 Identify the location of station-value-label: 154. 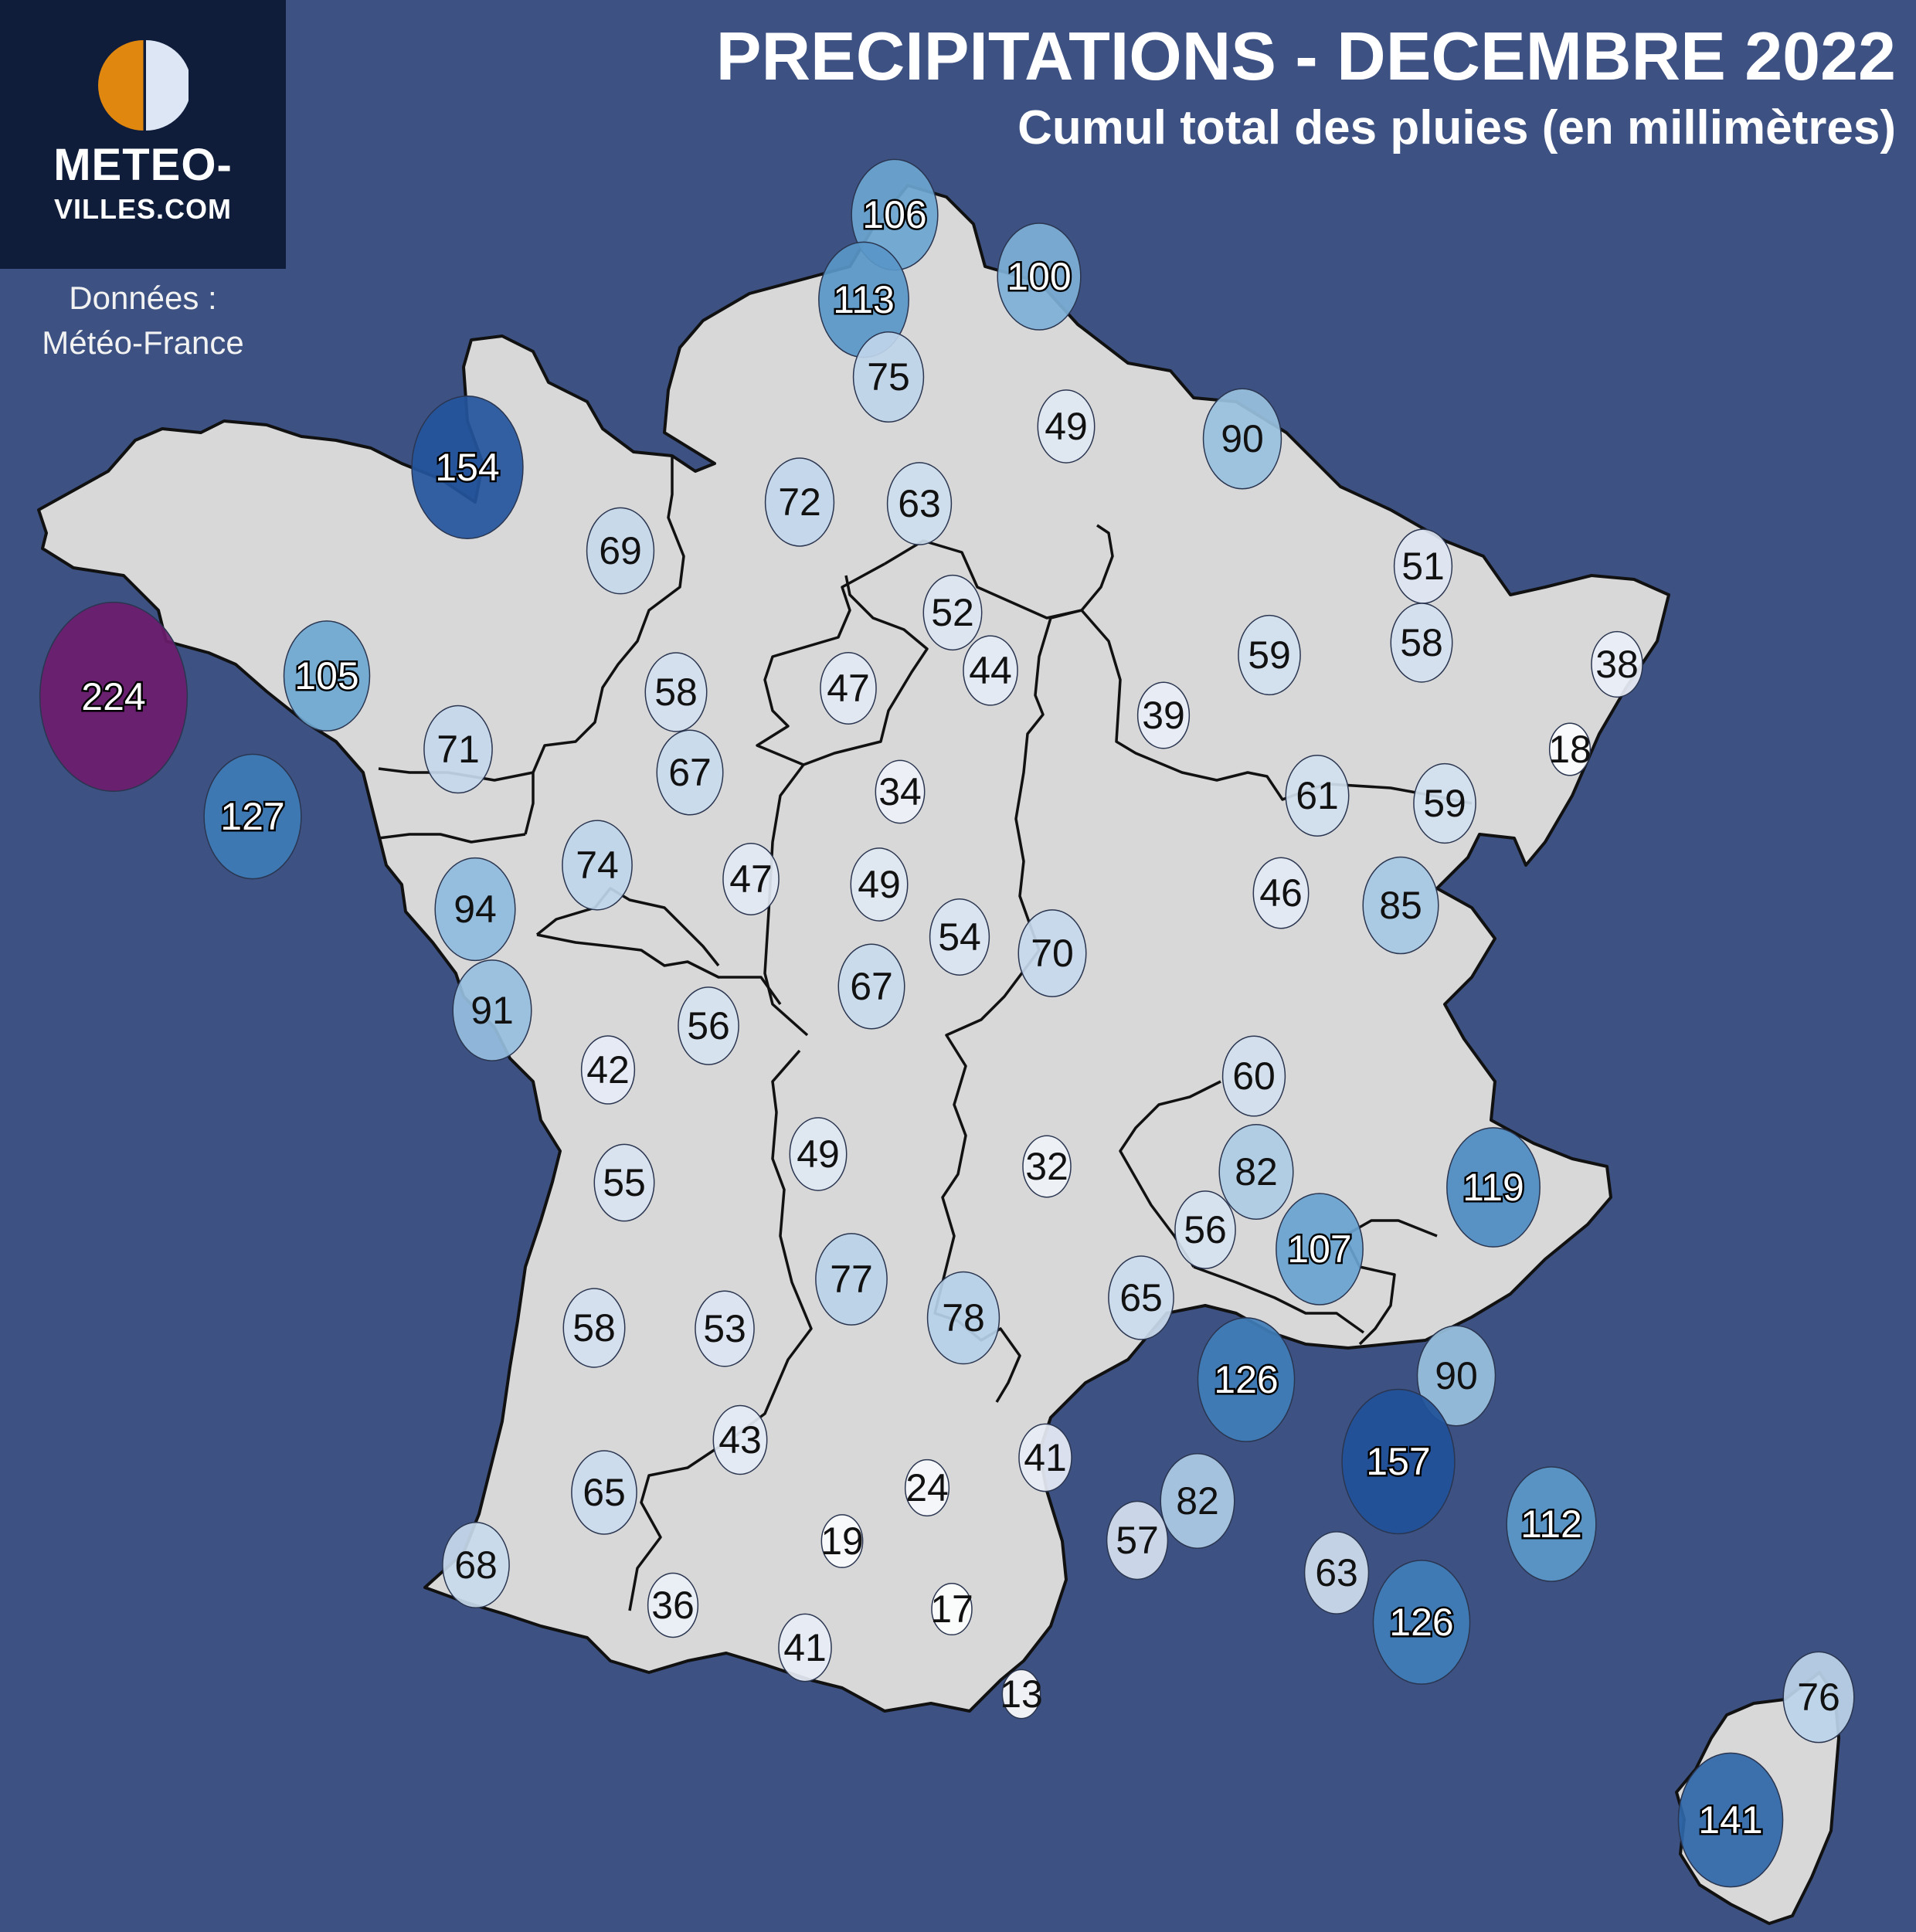
(467, 468).